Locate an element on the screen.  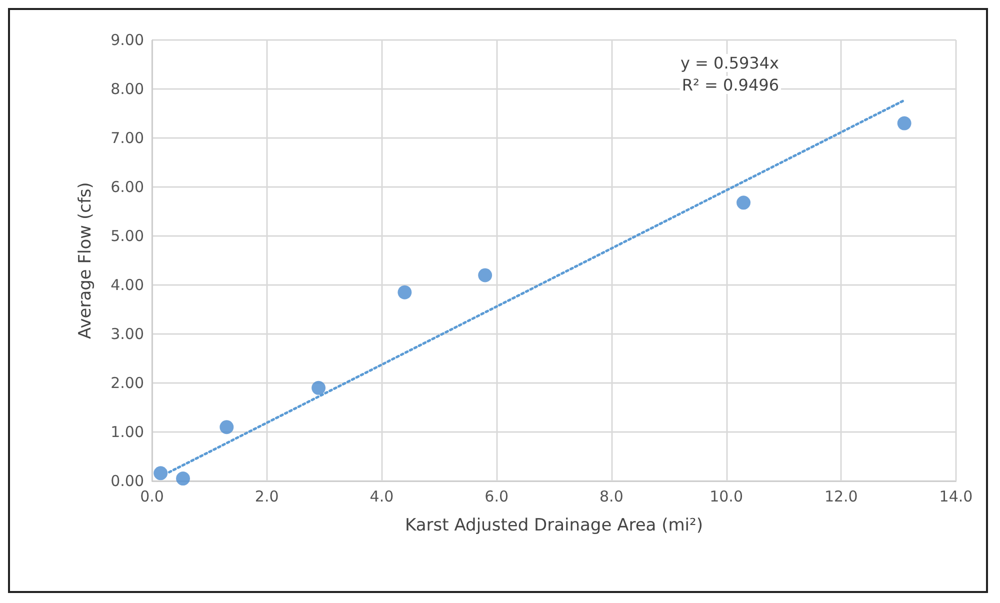
y-tick-label: 0.00 is located at coordinates (127, 481).